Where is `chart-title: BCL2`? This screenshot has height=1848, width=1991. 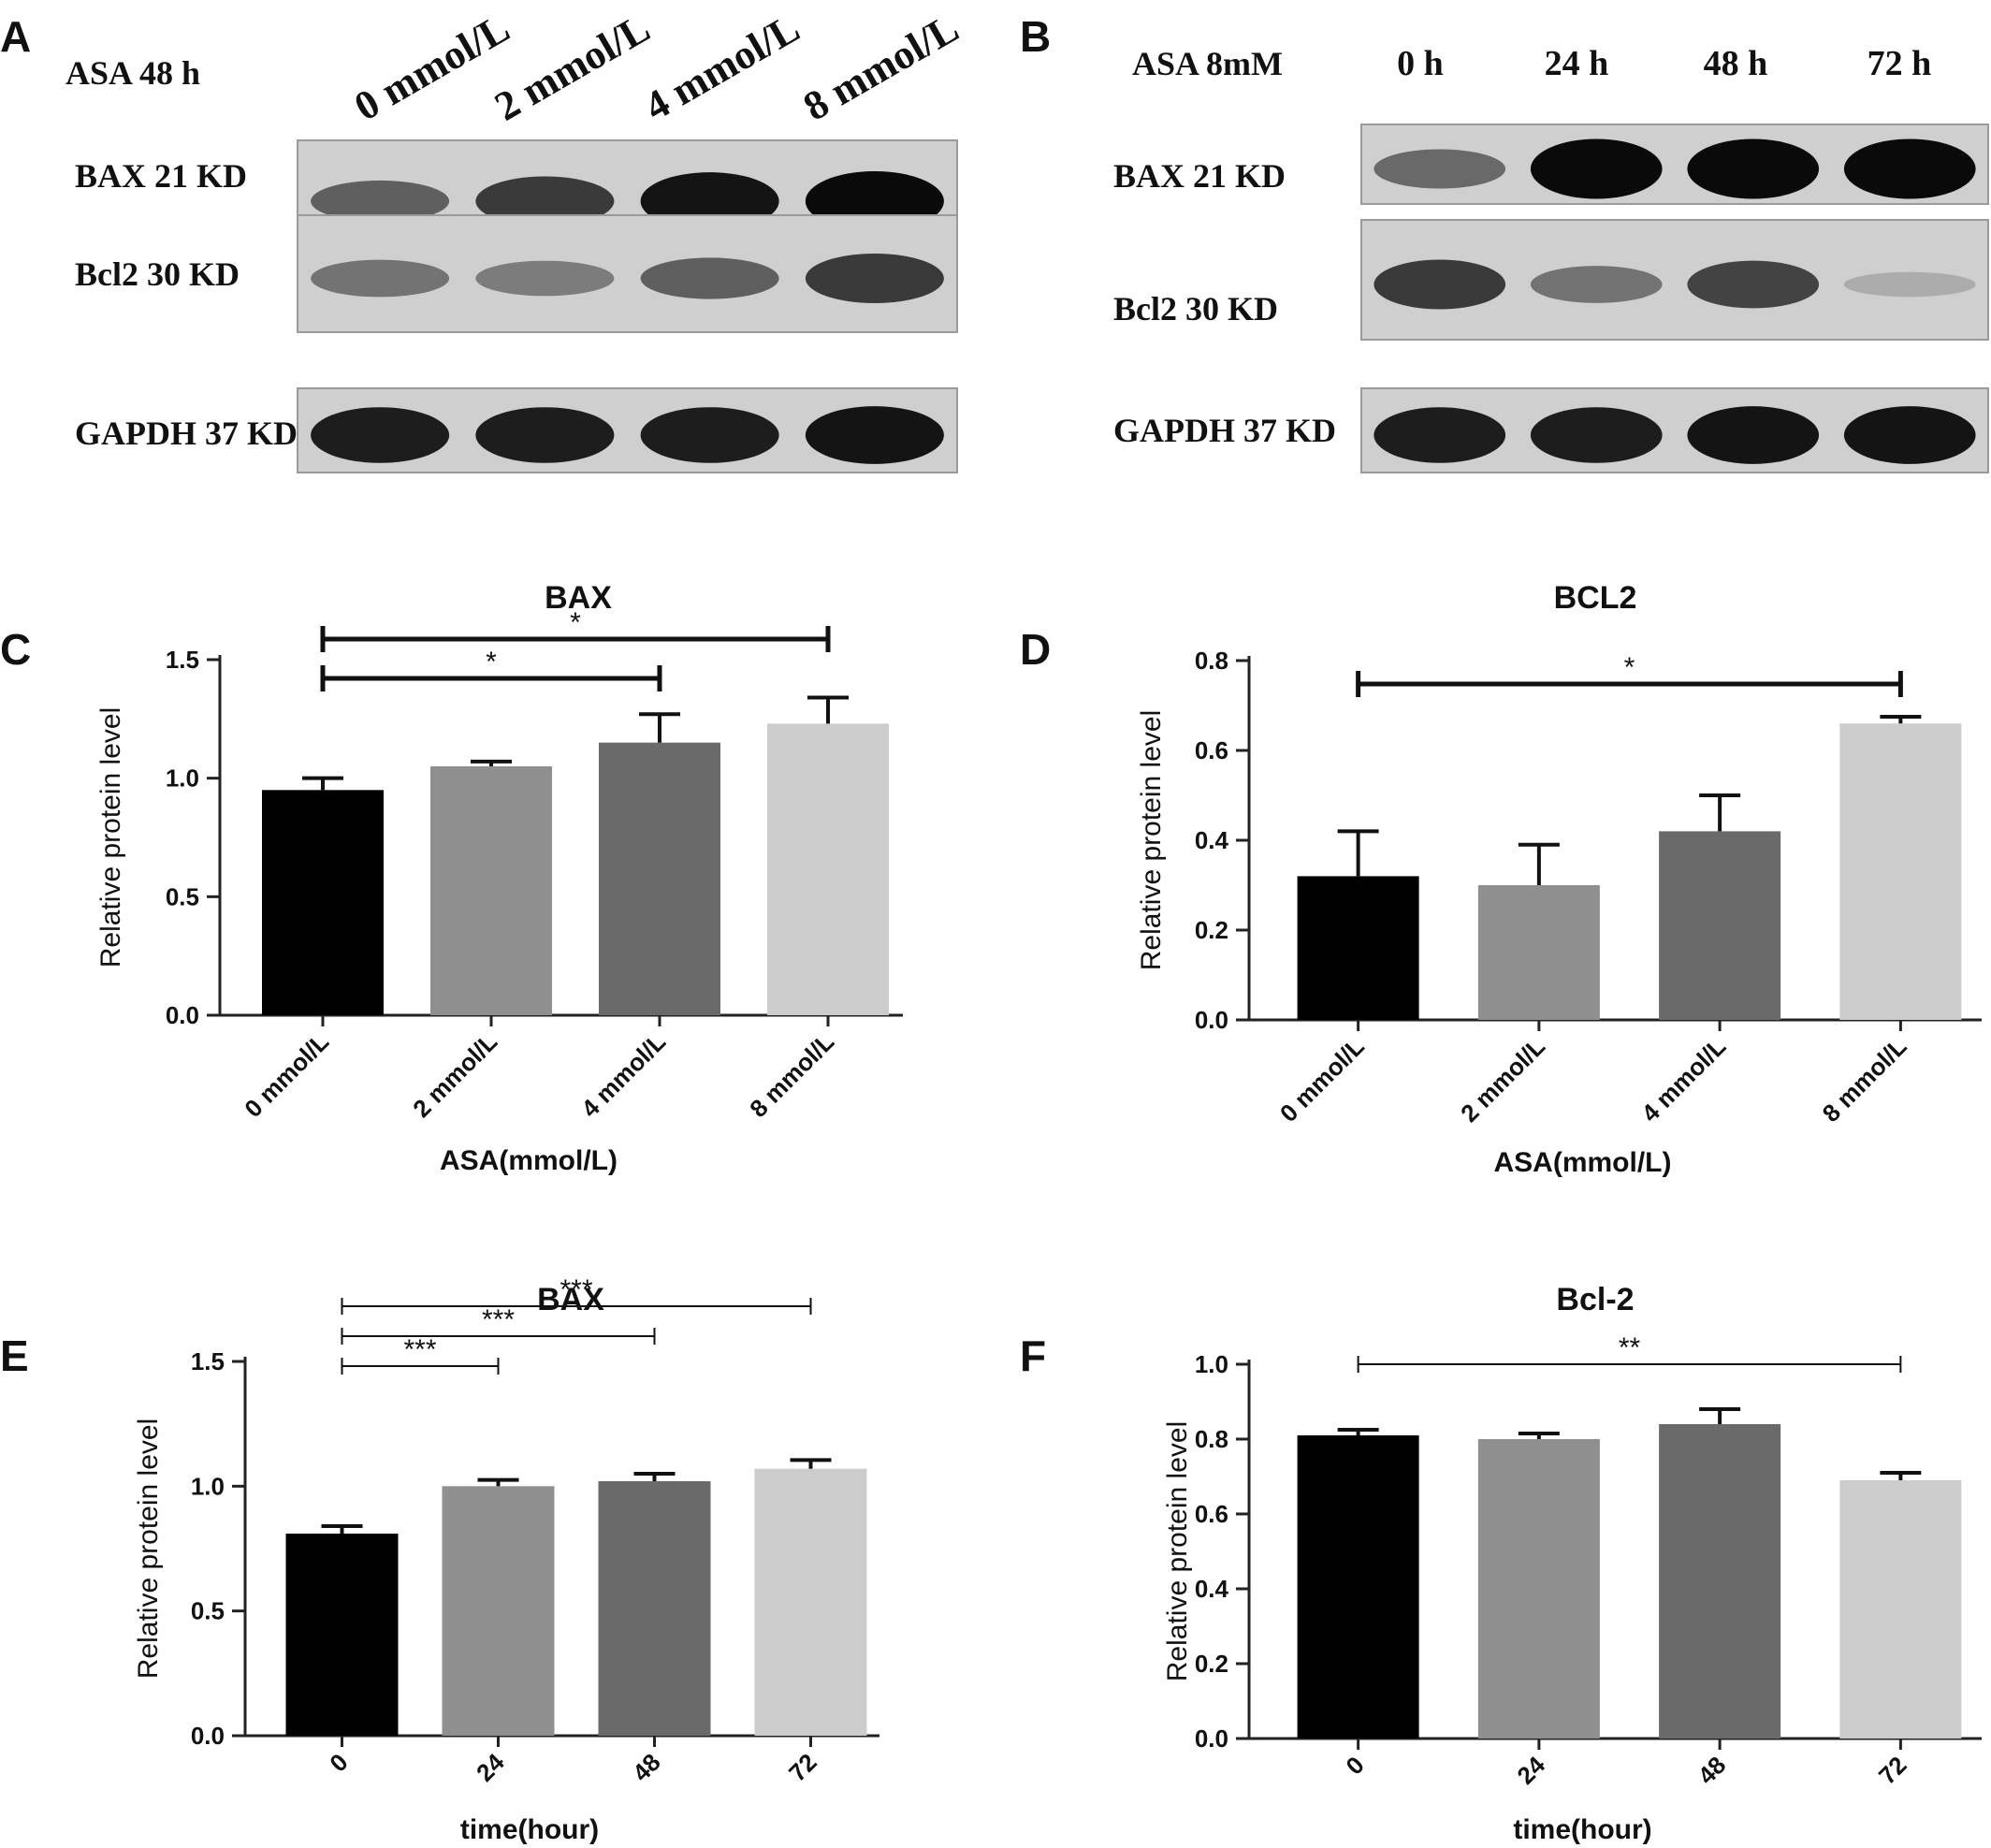 chart-title: BCL2 is located at coordinates (1596, 598).